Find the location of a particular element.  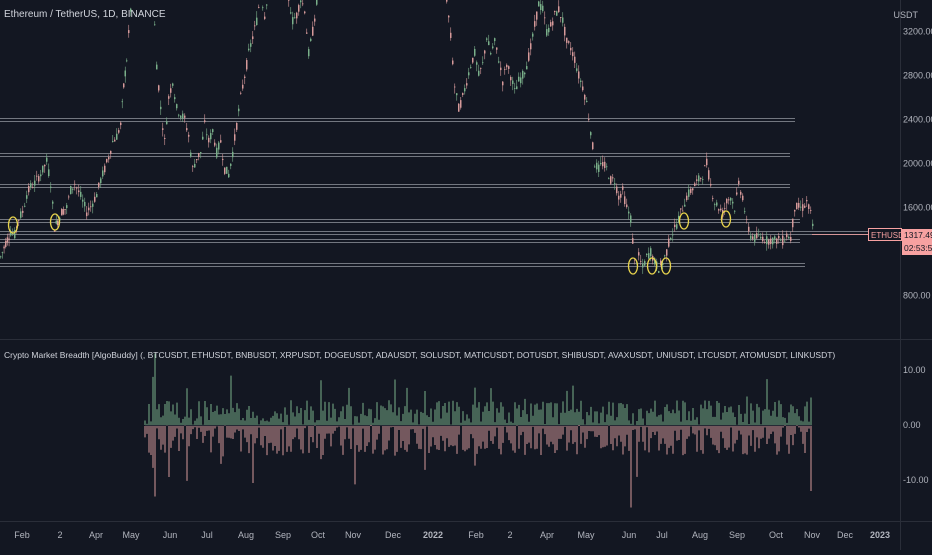

time-tick-label: Nov is located at coordinates (812, 535).